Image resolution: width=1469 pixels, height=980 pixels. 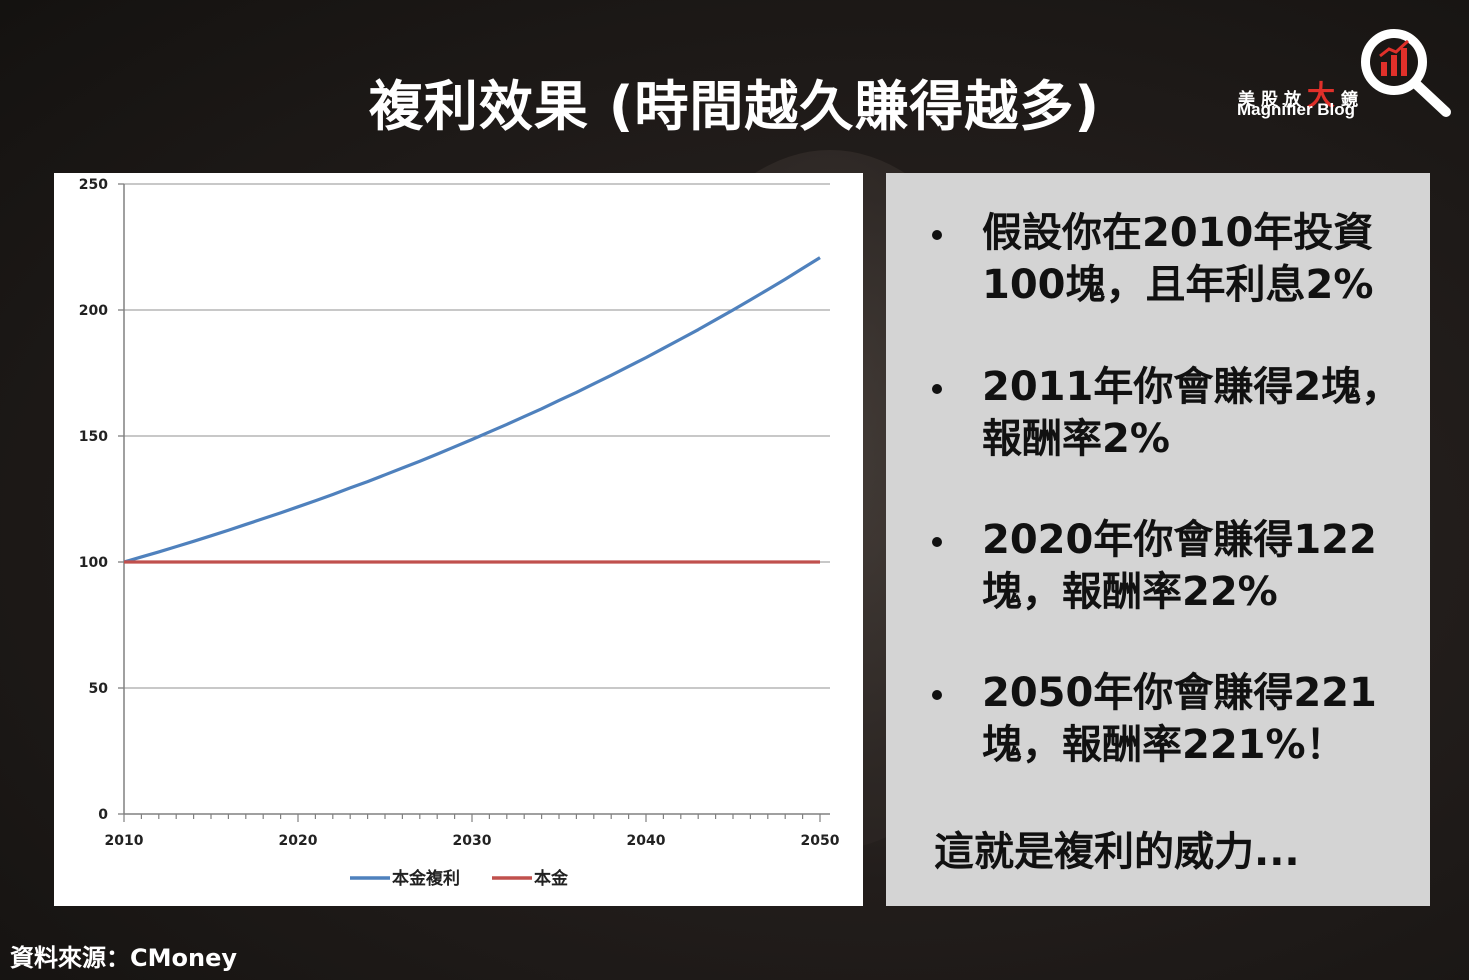 What do you see at coordinates (1406, 73) in the screenshot?
I see `magnifier-bar-chart-icon` at bounding box center [1406, 73].